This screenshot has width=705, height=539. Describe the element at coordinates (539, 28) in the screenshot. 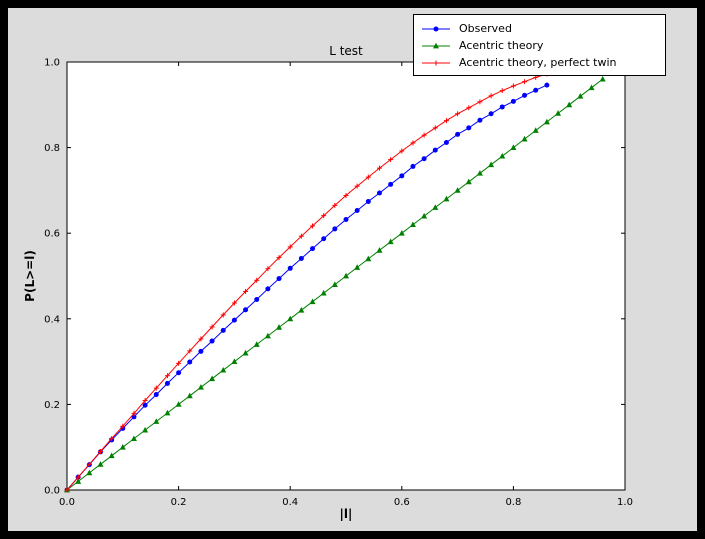

I see `legend-entry: Observed` at that location.